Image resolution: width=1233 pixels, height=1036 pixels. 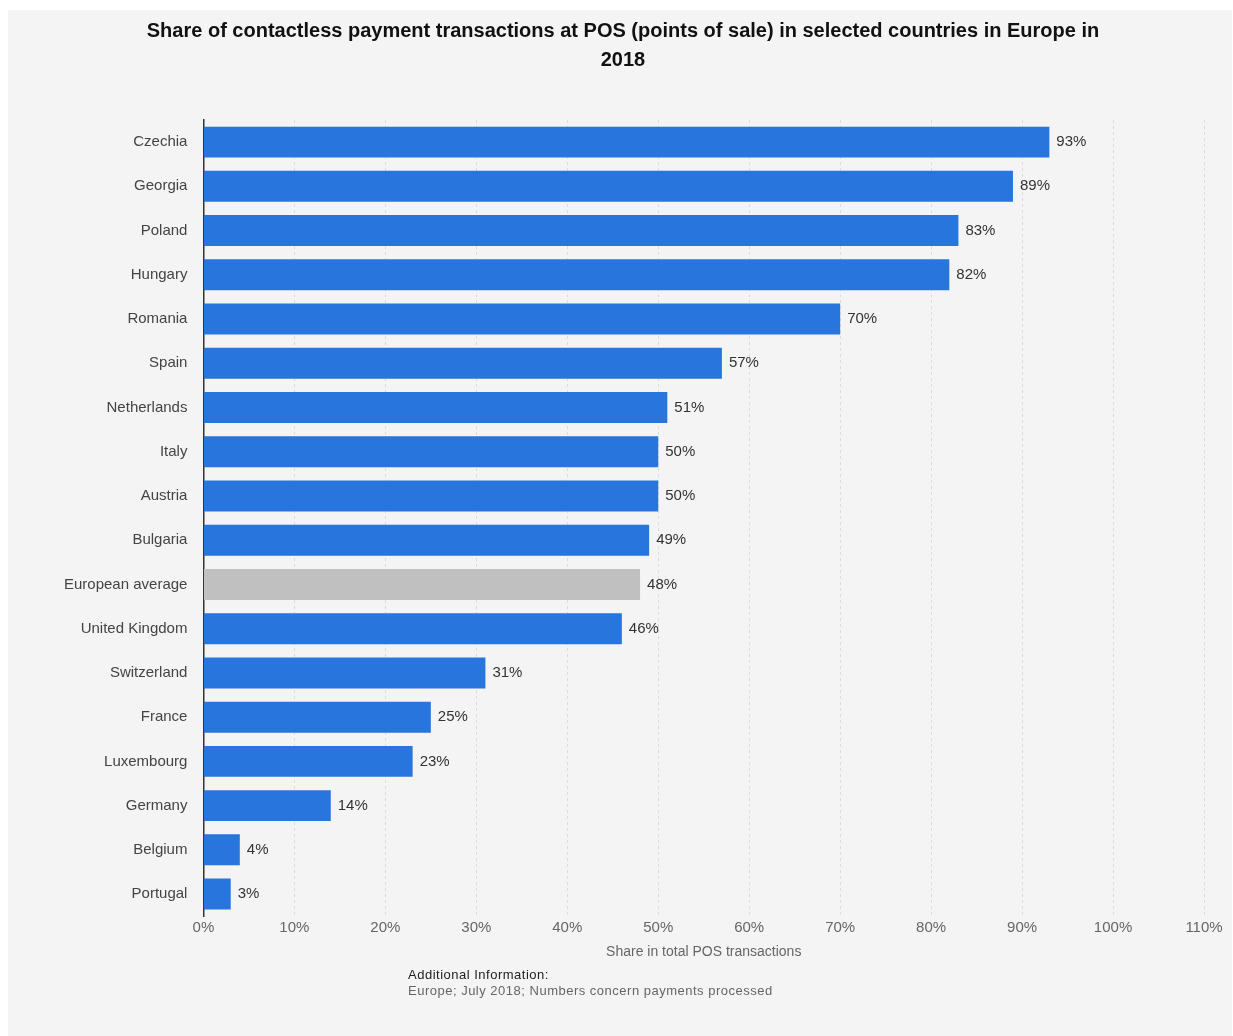 What do you see at coordinates (590, 991) in the screenshot?
I see `text: Europe; July 2018; Numbers concern payments processed` at bounding box center [590, 991].